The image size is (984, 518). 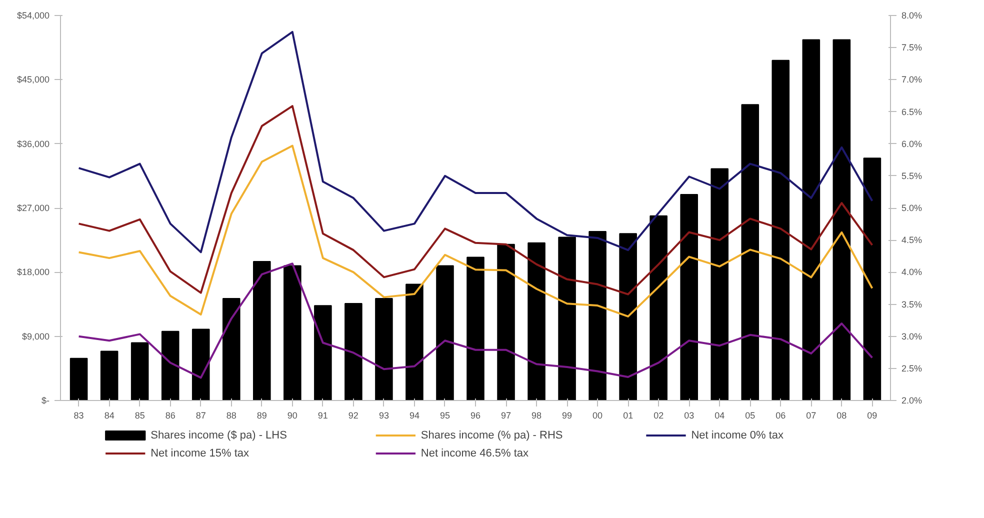 I want to click on x-tick-label: 85, so click(x=139, y=415).